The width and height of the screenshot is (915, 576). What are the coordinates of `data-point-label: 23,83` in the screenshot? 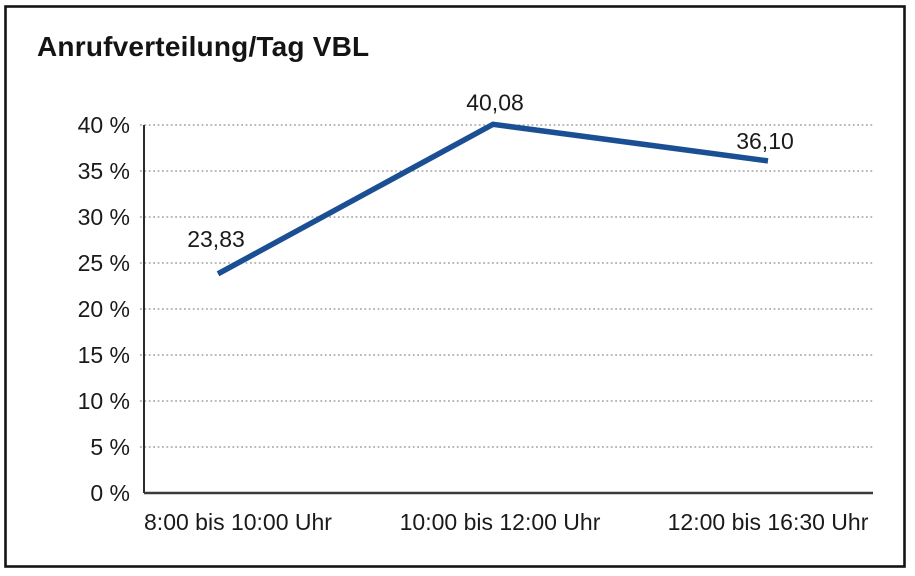 It's located at (216, 239).